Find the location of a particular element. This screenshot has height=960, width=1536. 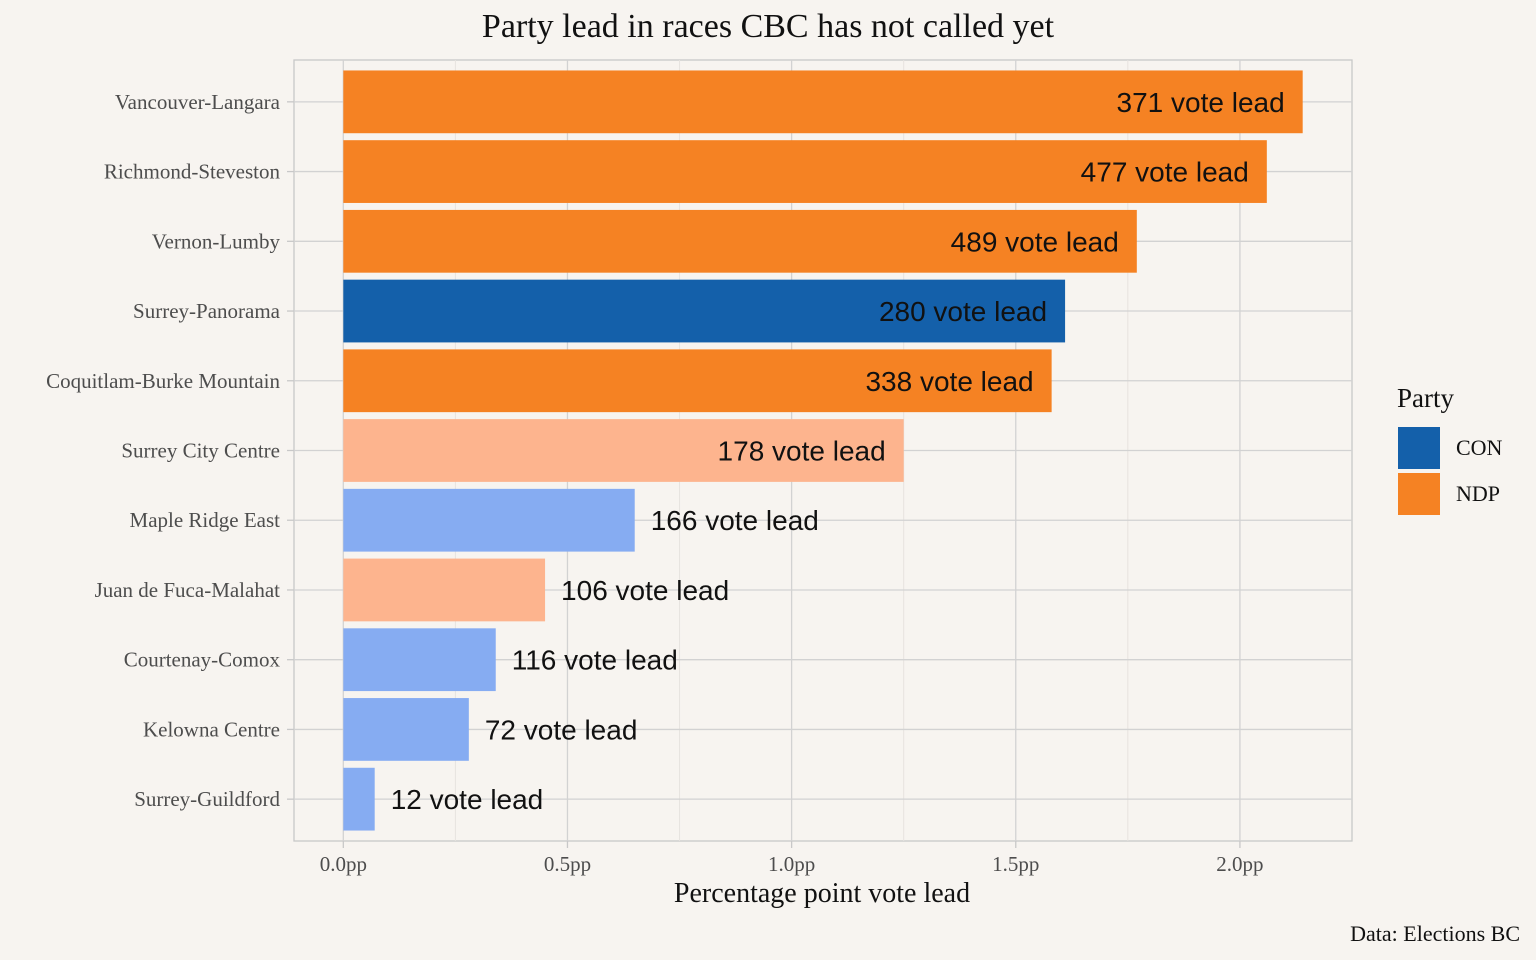

y-tick-label: Courtenay-Comox is located at coordinates (202, 660).